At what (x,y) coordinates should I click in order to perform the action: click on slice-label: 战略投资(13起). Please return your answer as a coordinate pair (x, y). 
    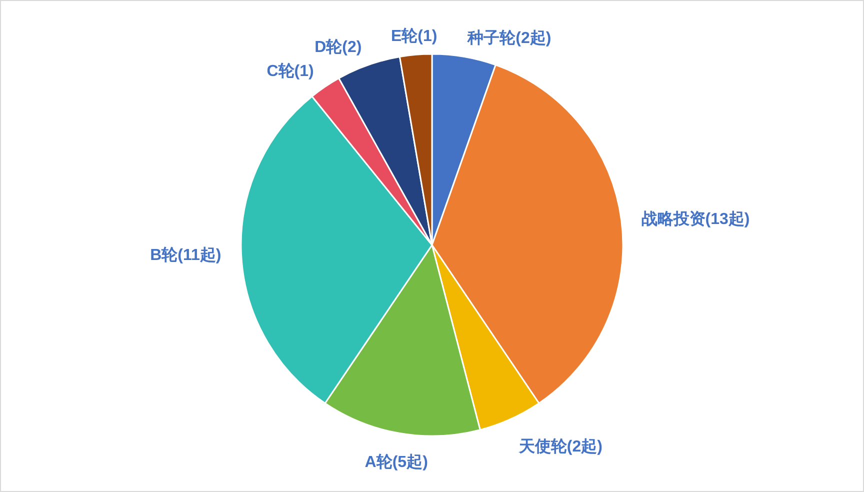
    Looking at the image, I should click on (695, 219).